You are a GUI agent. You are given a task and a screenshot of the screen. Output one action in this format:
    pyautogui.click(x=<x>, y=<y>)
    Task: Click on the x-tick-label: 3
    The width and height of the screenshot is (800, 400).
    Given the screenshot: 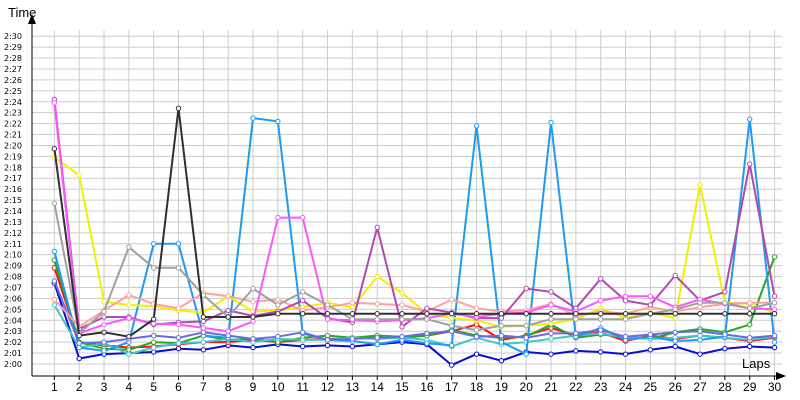 What is the action you would take?
    pyautogui.click(x=104, y=387)
    